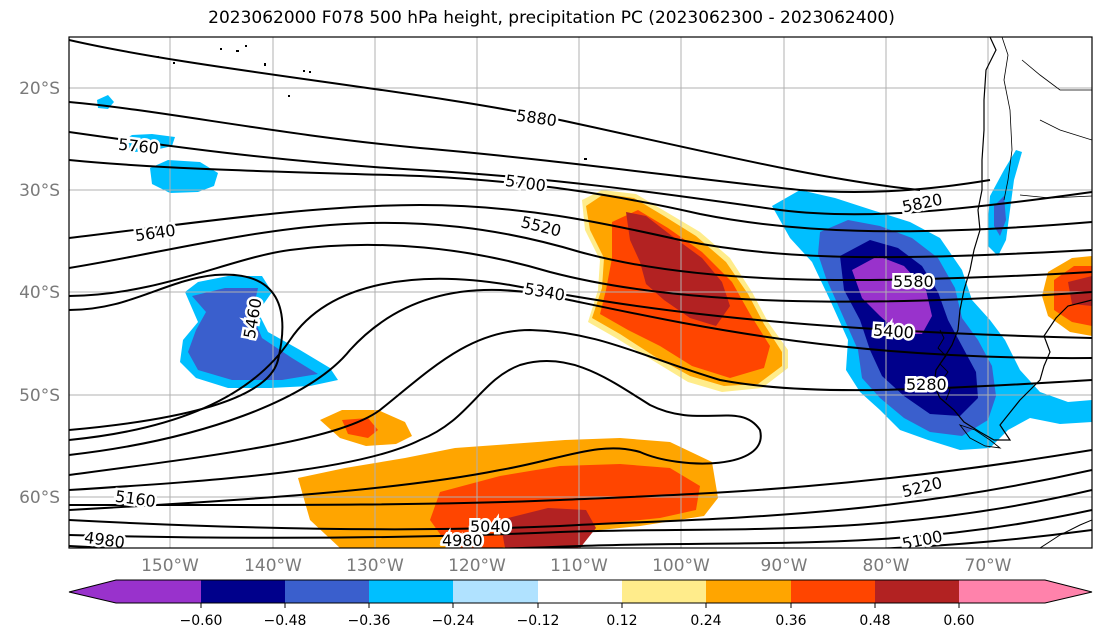 This screenshot has width=1103, height=641. I want to click on colorbar-tick-label: −0.12, so click(538, 621).